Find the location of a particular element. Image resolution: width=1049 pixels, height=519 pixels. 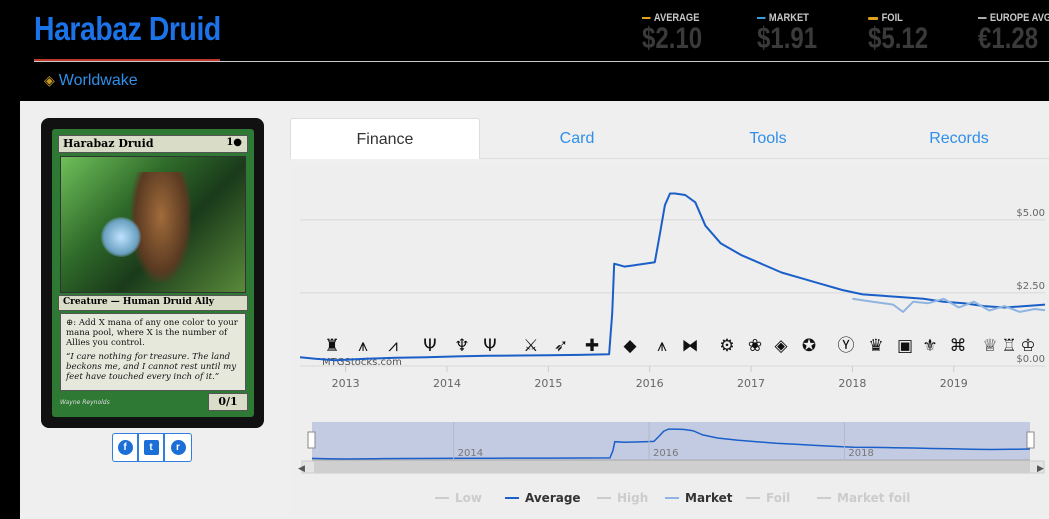

chart-watermark: MTGStocks.com is located at coordinates (362, 362).